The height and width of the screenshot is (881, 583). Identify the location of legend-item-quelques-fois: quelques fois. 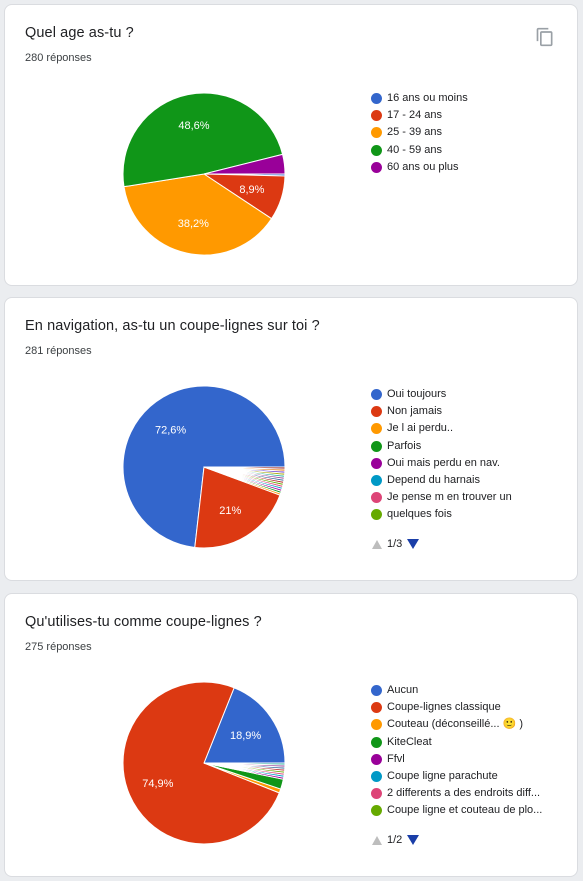
(441, 514).